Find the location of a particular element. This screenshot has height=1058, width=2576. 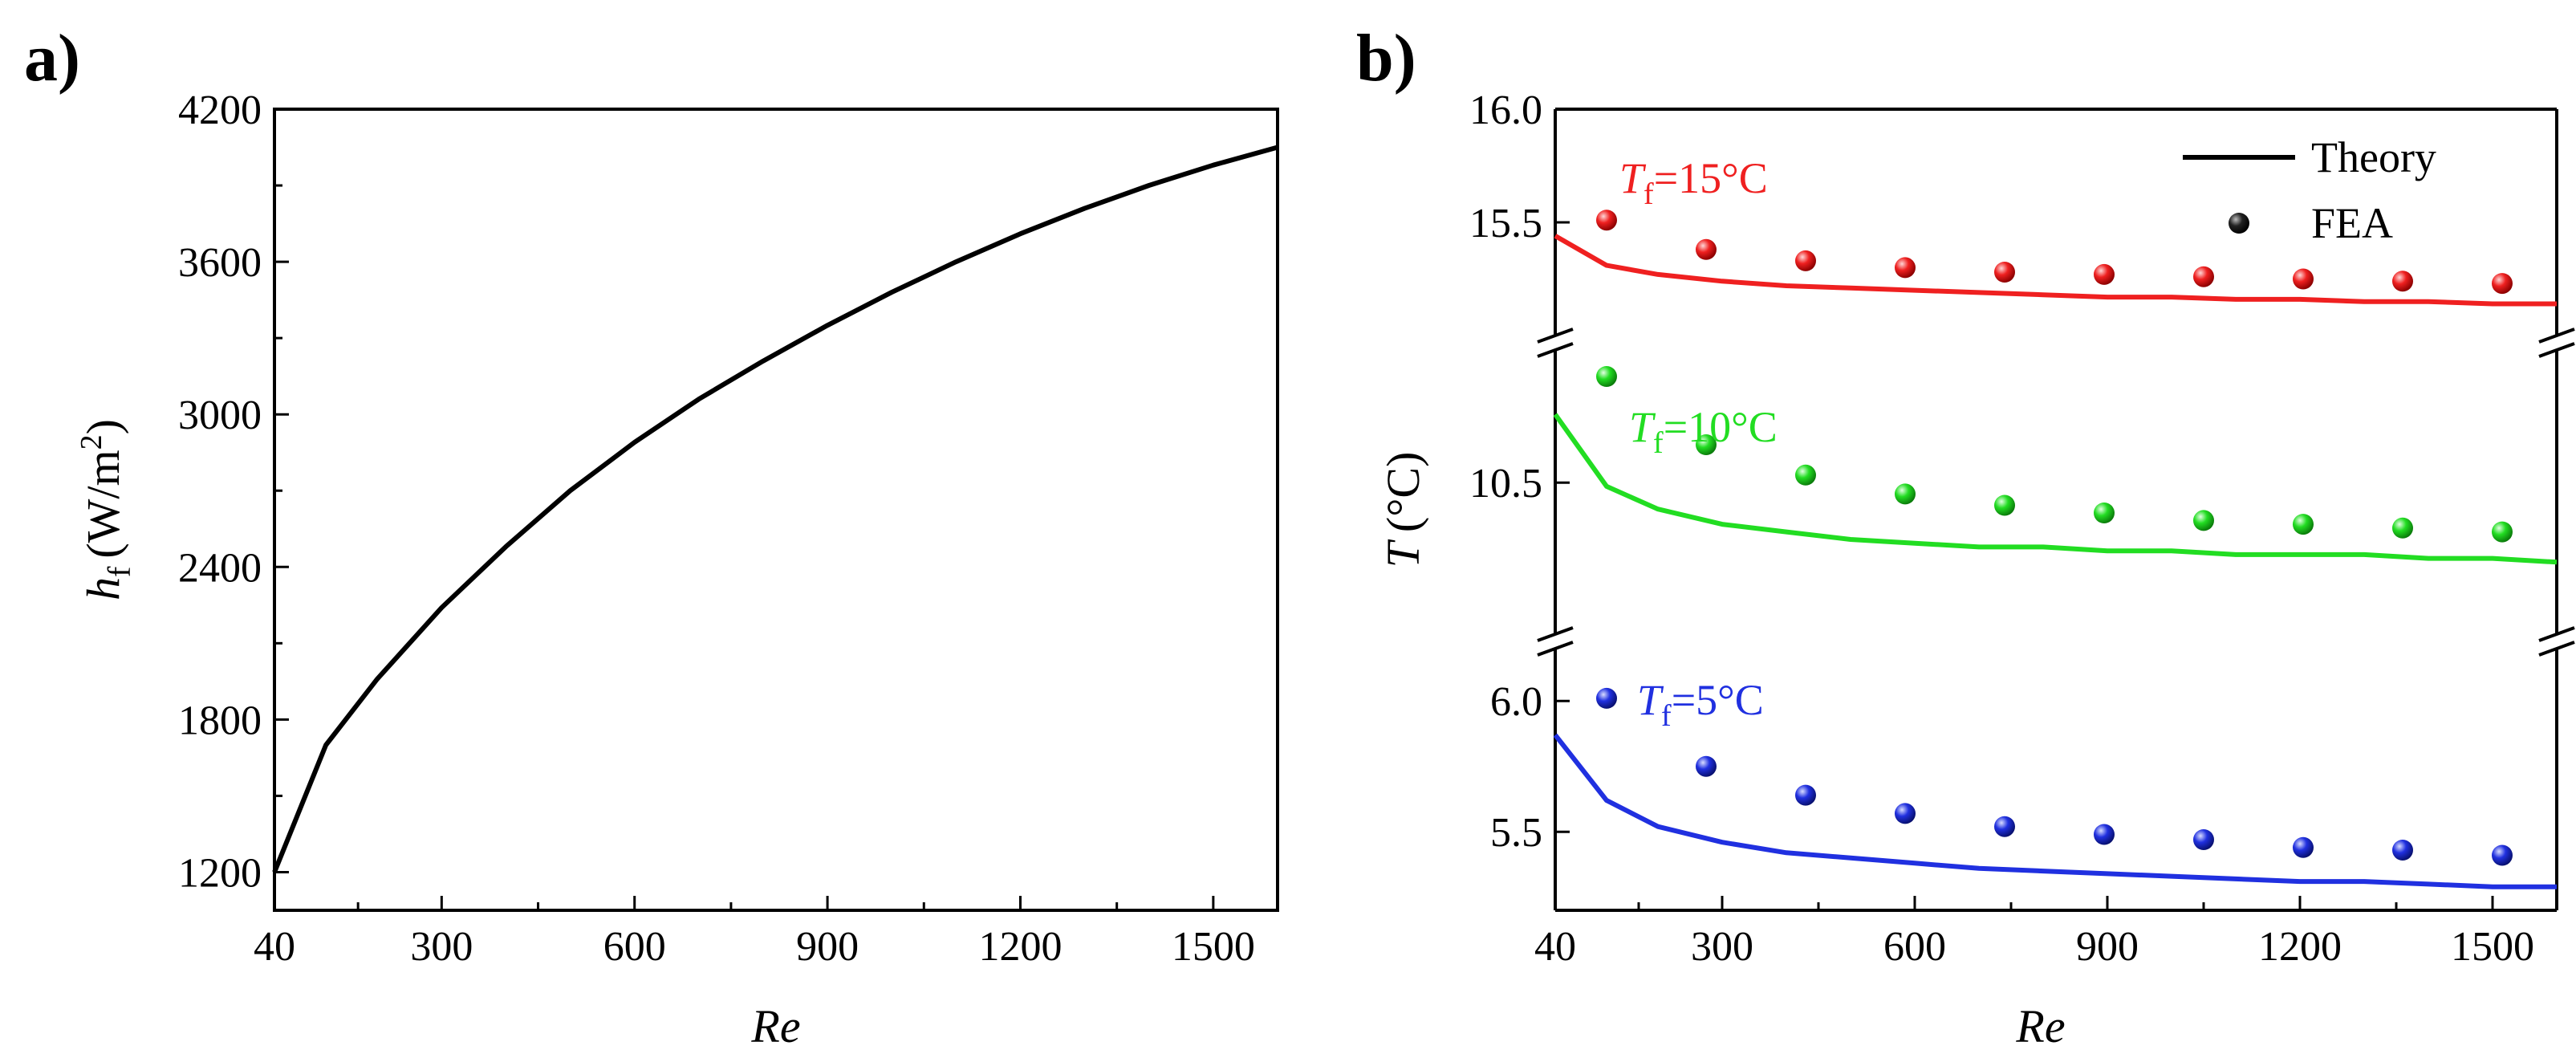

a-xtick-label: 1200 is located at coordinates (1020, 947).